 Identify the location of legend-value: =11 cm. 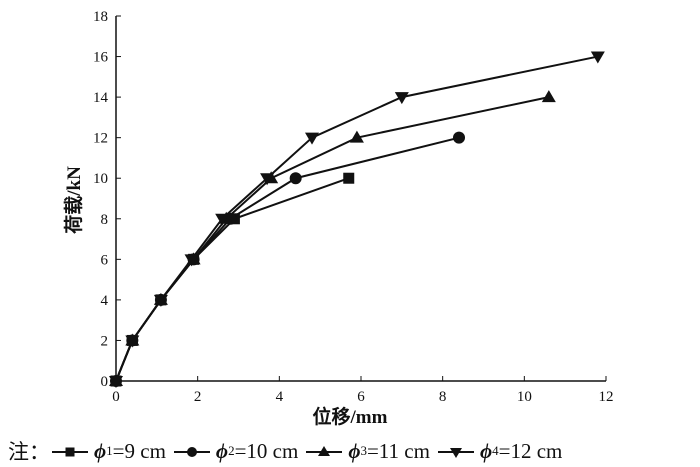
(398, 450).